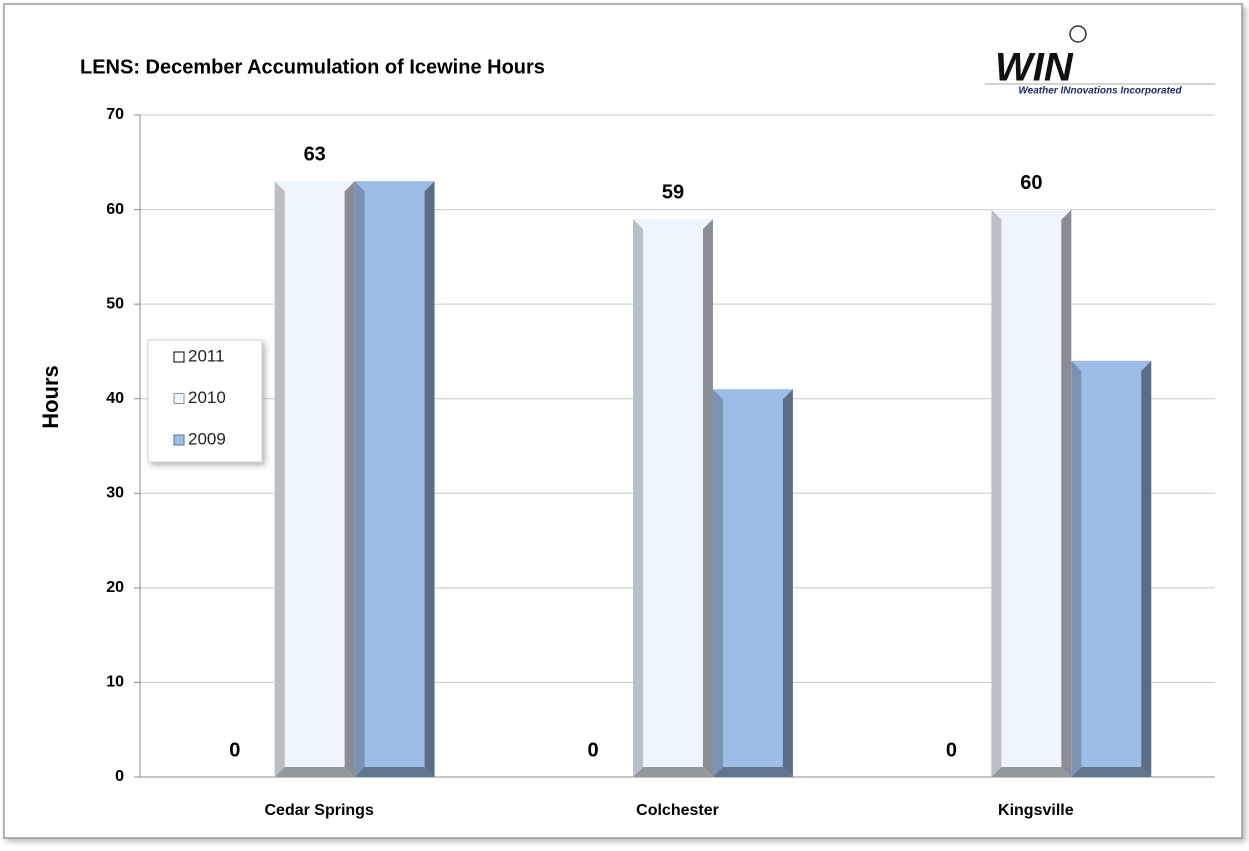 The width and height of the screenshot is (1249, 851). What do you see at coordinates (115, 682) in the screenshot?
I see `y-tick-label: 10` at bounding box center [115, 682].